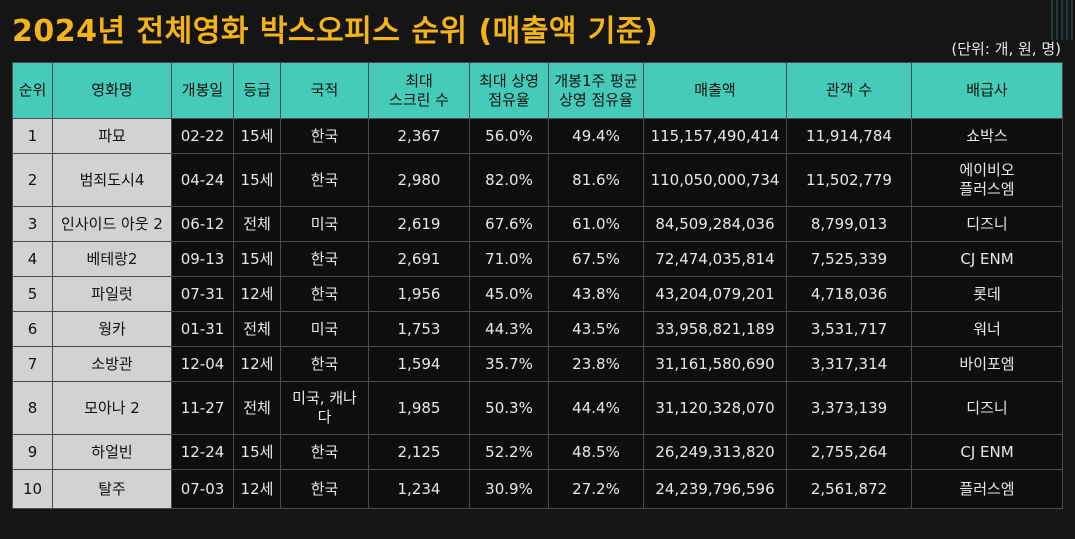 The height and width of the screenshot is (539, 1075). I want to click on first-week-share-cell: 23.8%, so click(596, 364).